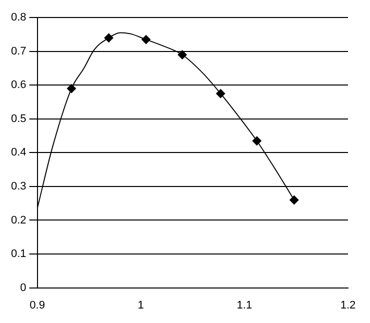  Describe the element at coordinates (294, 199) in the screenshot. I see `point` at that location.